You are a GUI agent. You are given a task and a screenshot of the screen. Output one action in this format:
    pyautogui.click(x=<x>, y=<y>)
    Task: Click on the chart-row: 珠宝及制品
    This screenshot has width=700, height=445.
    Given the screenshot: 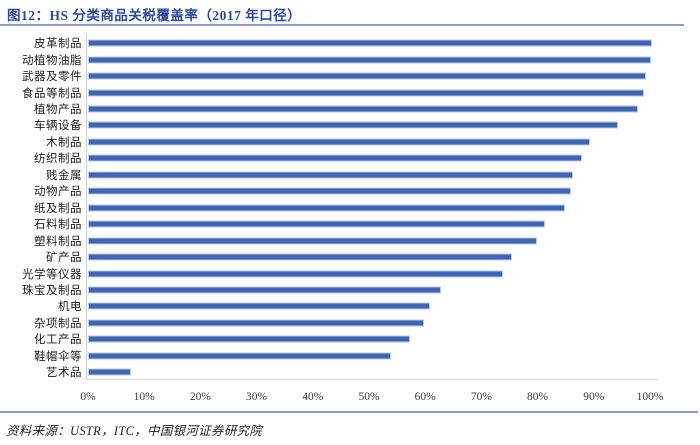 What is the action you would take?
    pyautogui.click(x=350, y=290)
    